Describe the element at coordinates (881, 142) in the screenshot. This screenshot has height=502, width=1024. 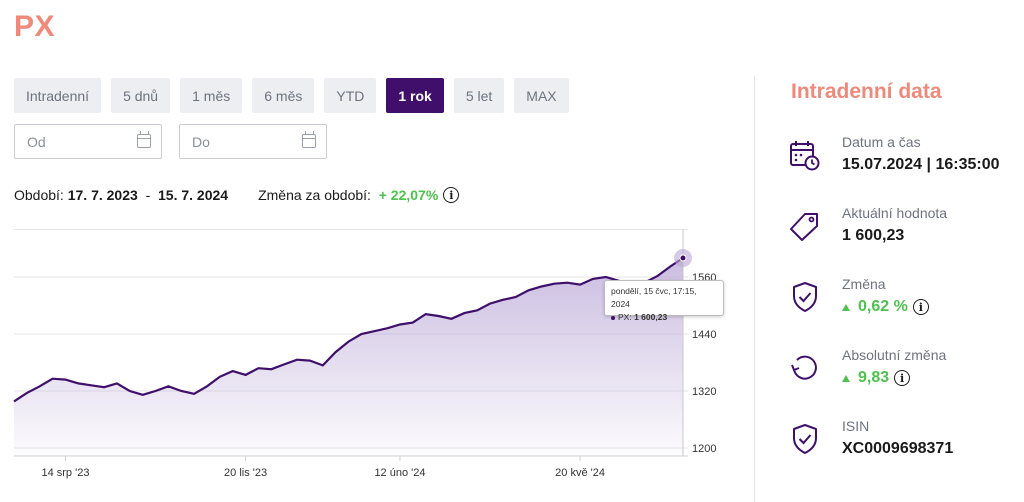
I see `datetime-label: Datum a čas` at that location.